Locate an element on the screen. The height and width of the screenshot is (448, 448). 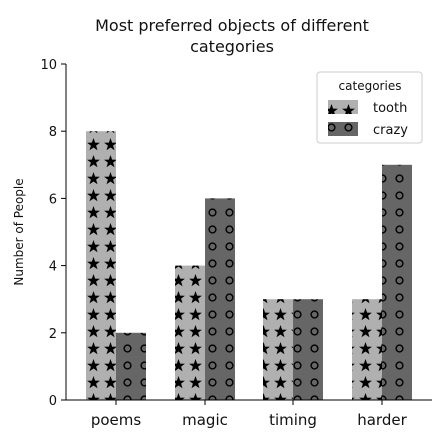
x-axis-tick-labels: poems magic timing harder is located at coordinates (249, 414).